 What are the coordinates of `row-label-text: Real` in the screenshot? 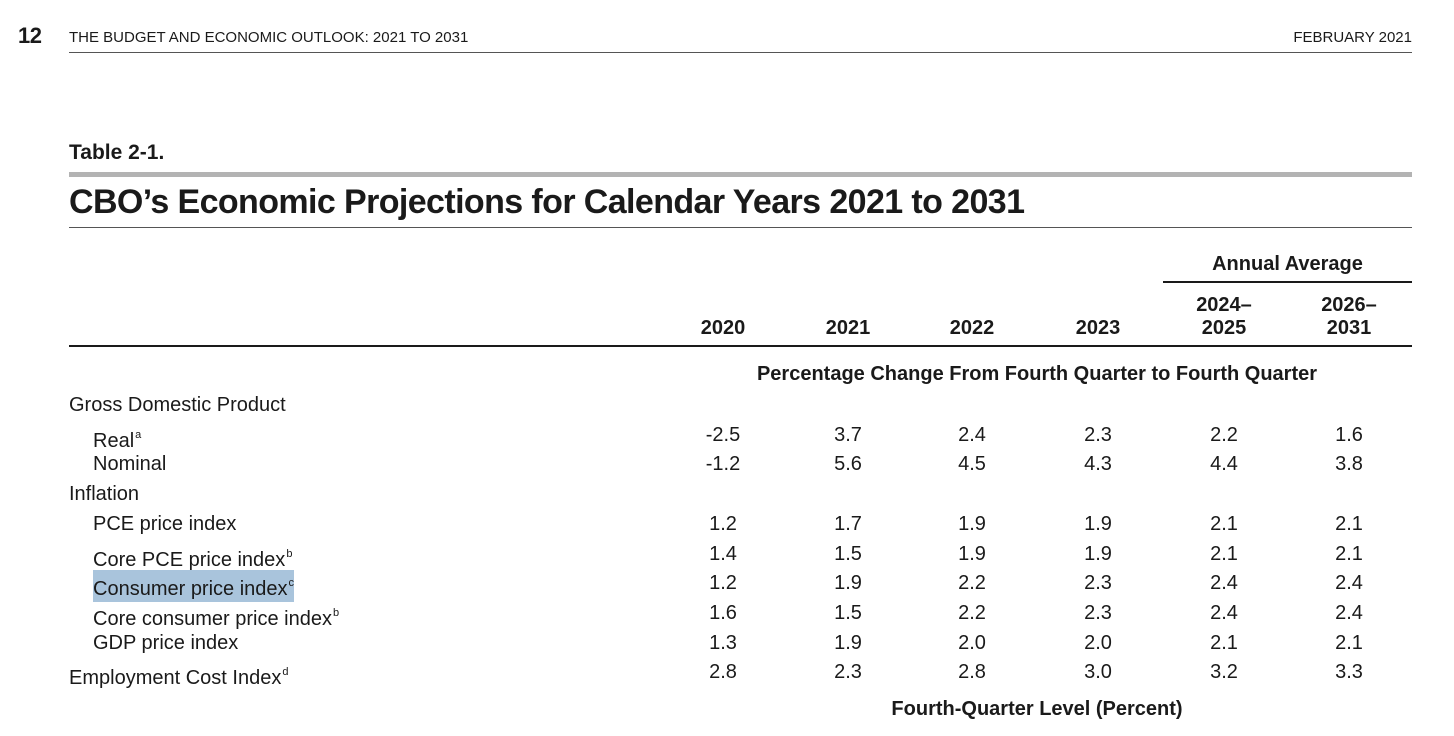 It's located at (114, 441).